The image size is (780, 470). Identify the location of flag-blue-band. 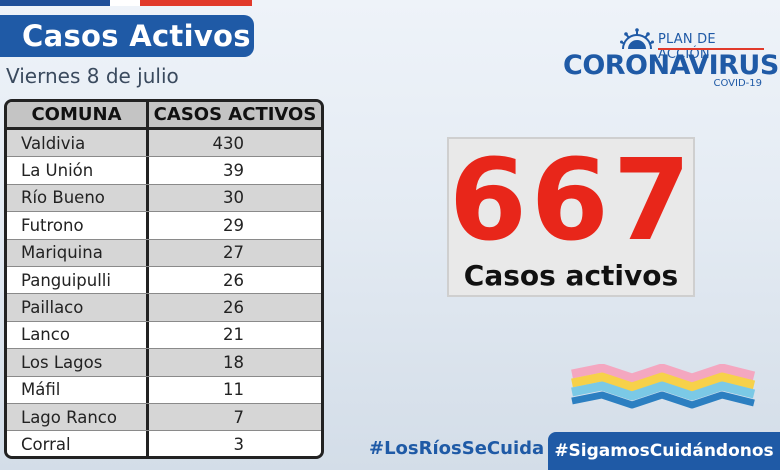
(55, 3).